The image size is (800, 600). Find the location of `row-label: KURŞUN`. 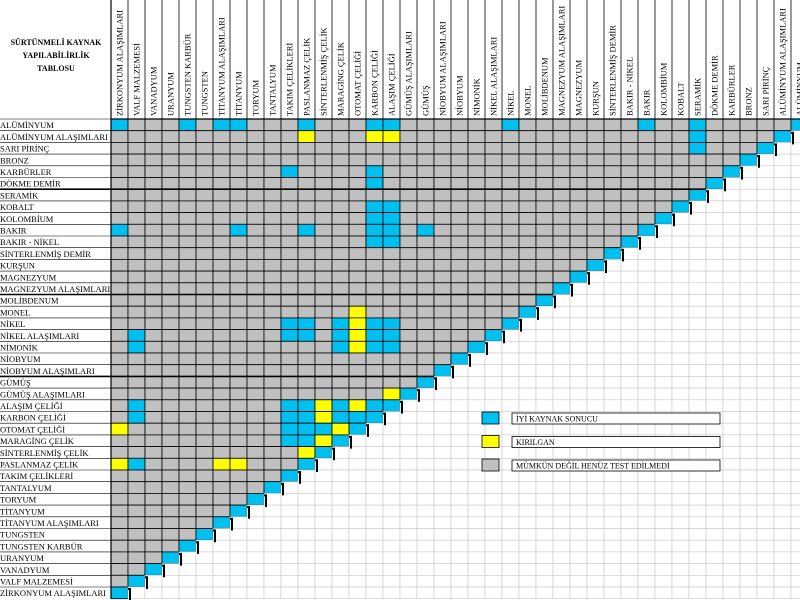

row-label: KURŞUN is located at coordinates (17, 266).